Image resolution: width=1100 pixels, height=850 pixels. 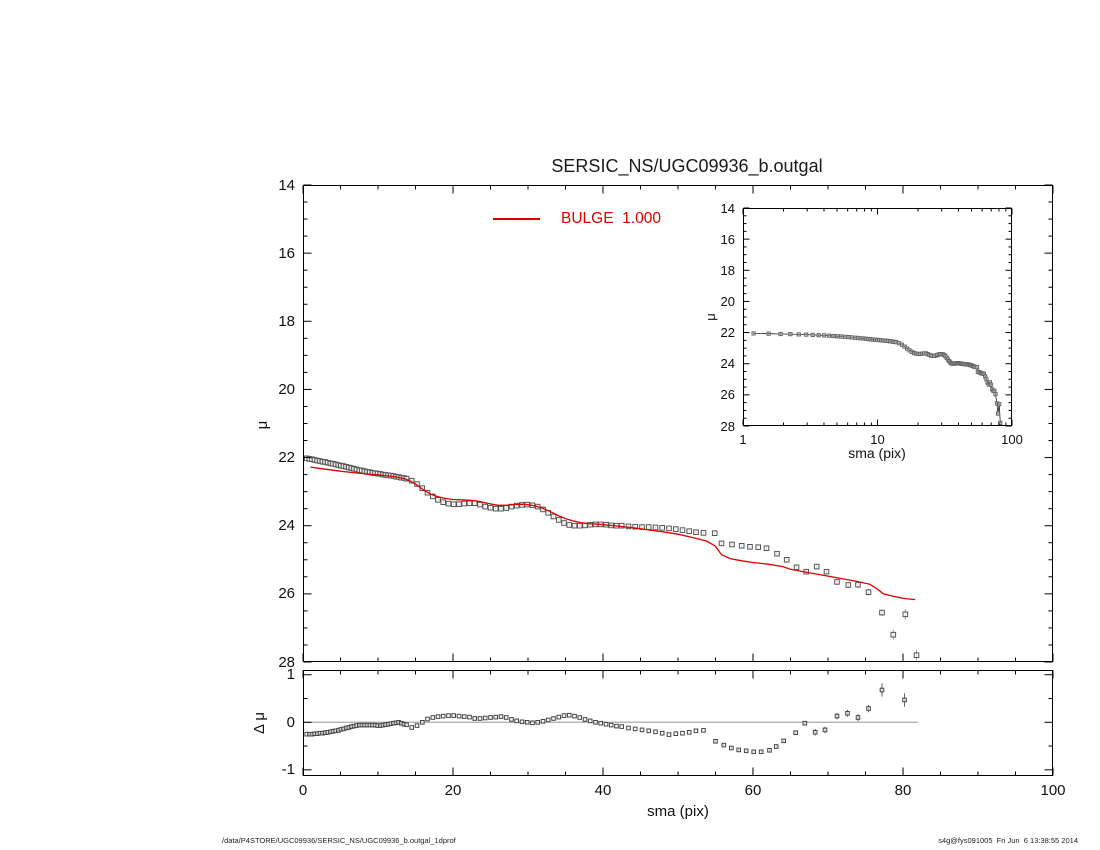 What do you see at coordinates (877, 453) in the screenshot?
I see `inset-x-axis-title: sma (pix)` at bounding box center [877, 453].